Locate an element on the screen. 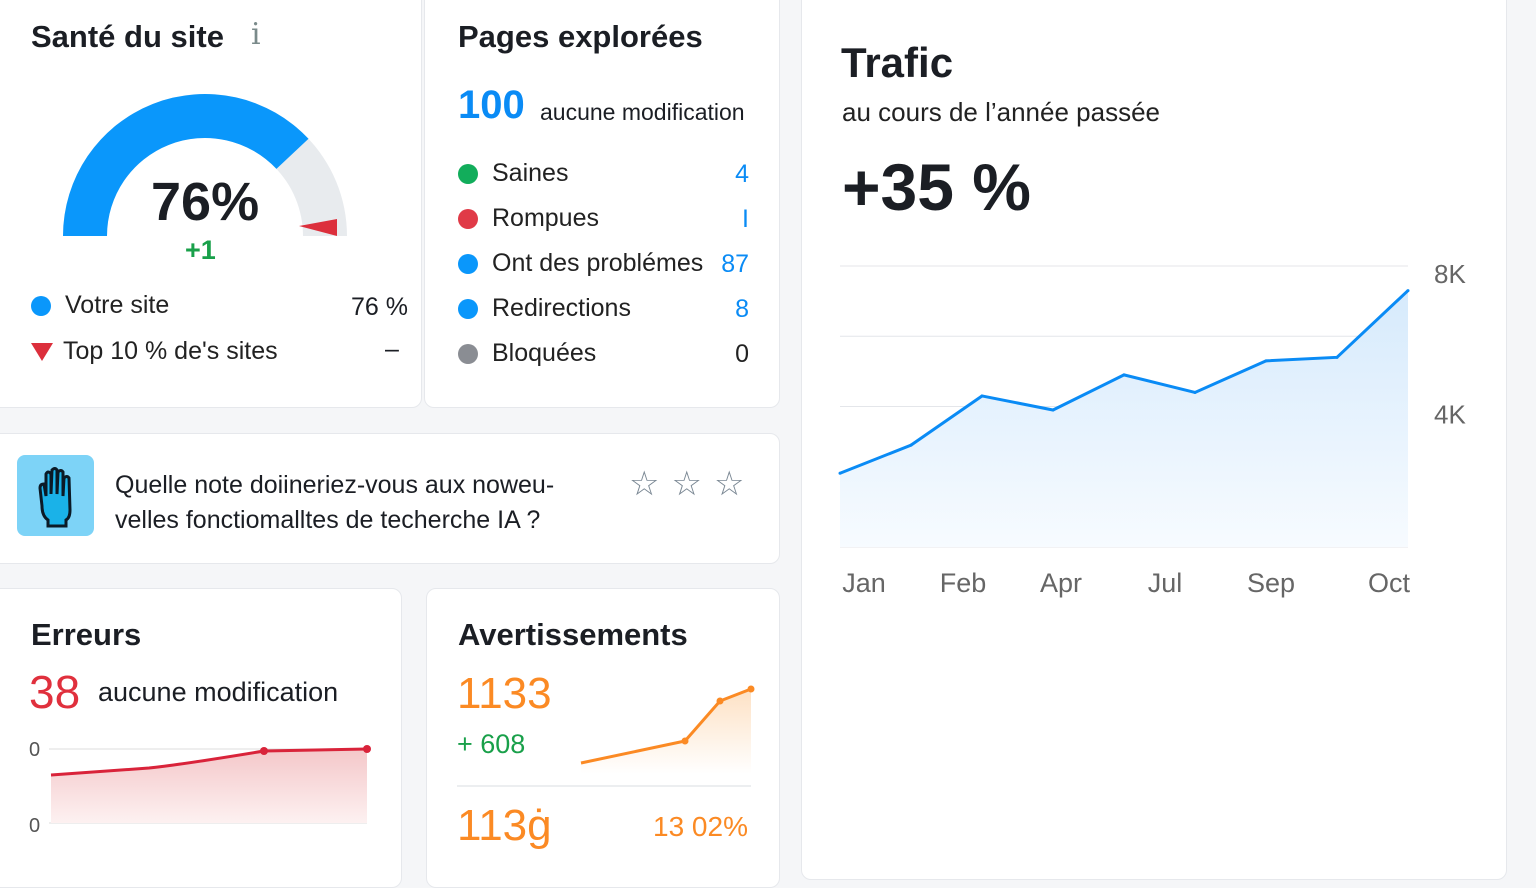  red-triangle-icon is located at coordinates (42, 351).